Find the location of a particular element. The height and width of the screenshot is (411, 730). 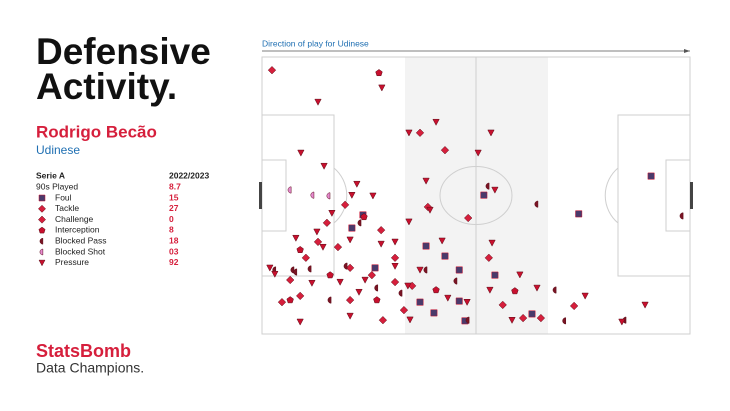

centre-circle is located at coordinates (476, 195).